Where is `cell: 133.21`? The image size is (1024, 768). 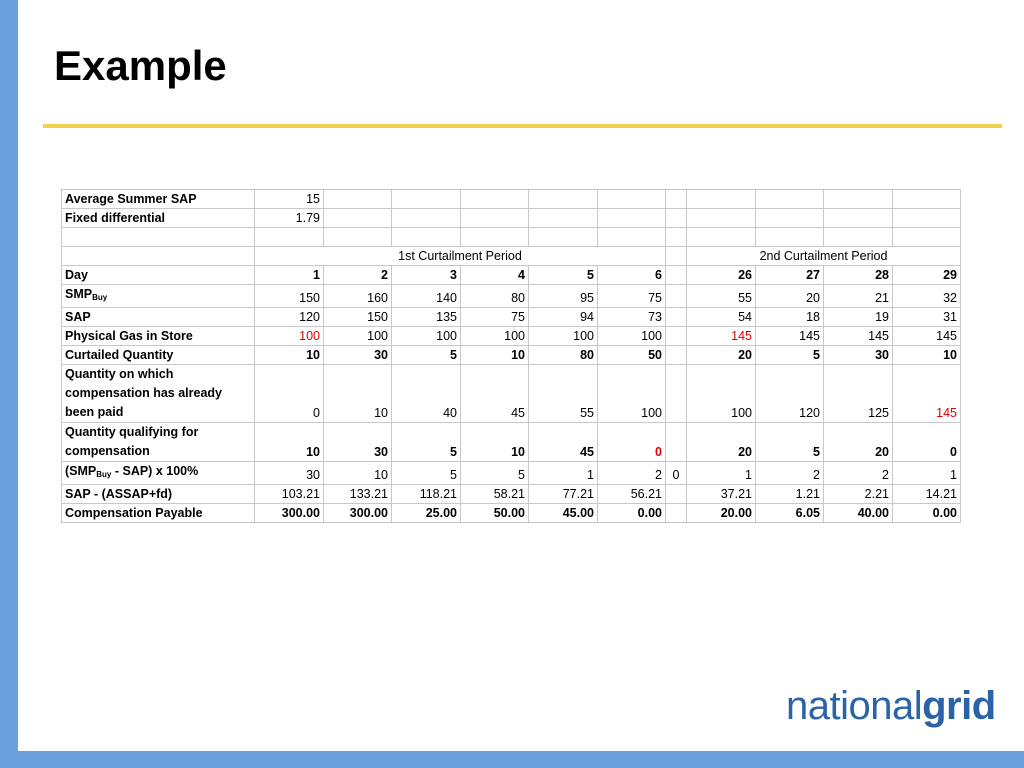
cell: 133.21 is located at coordinates (357, 494).